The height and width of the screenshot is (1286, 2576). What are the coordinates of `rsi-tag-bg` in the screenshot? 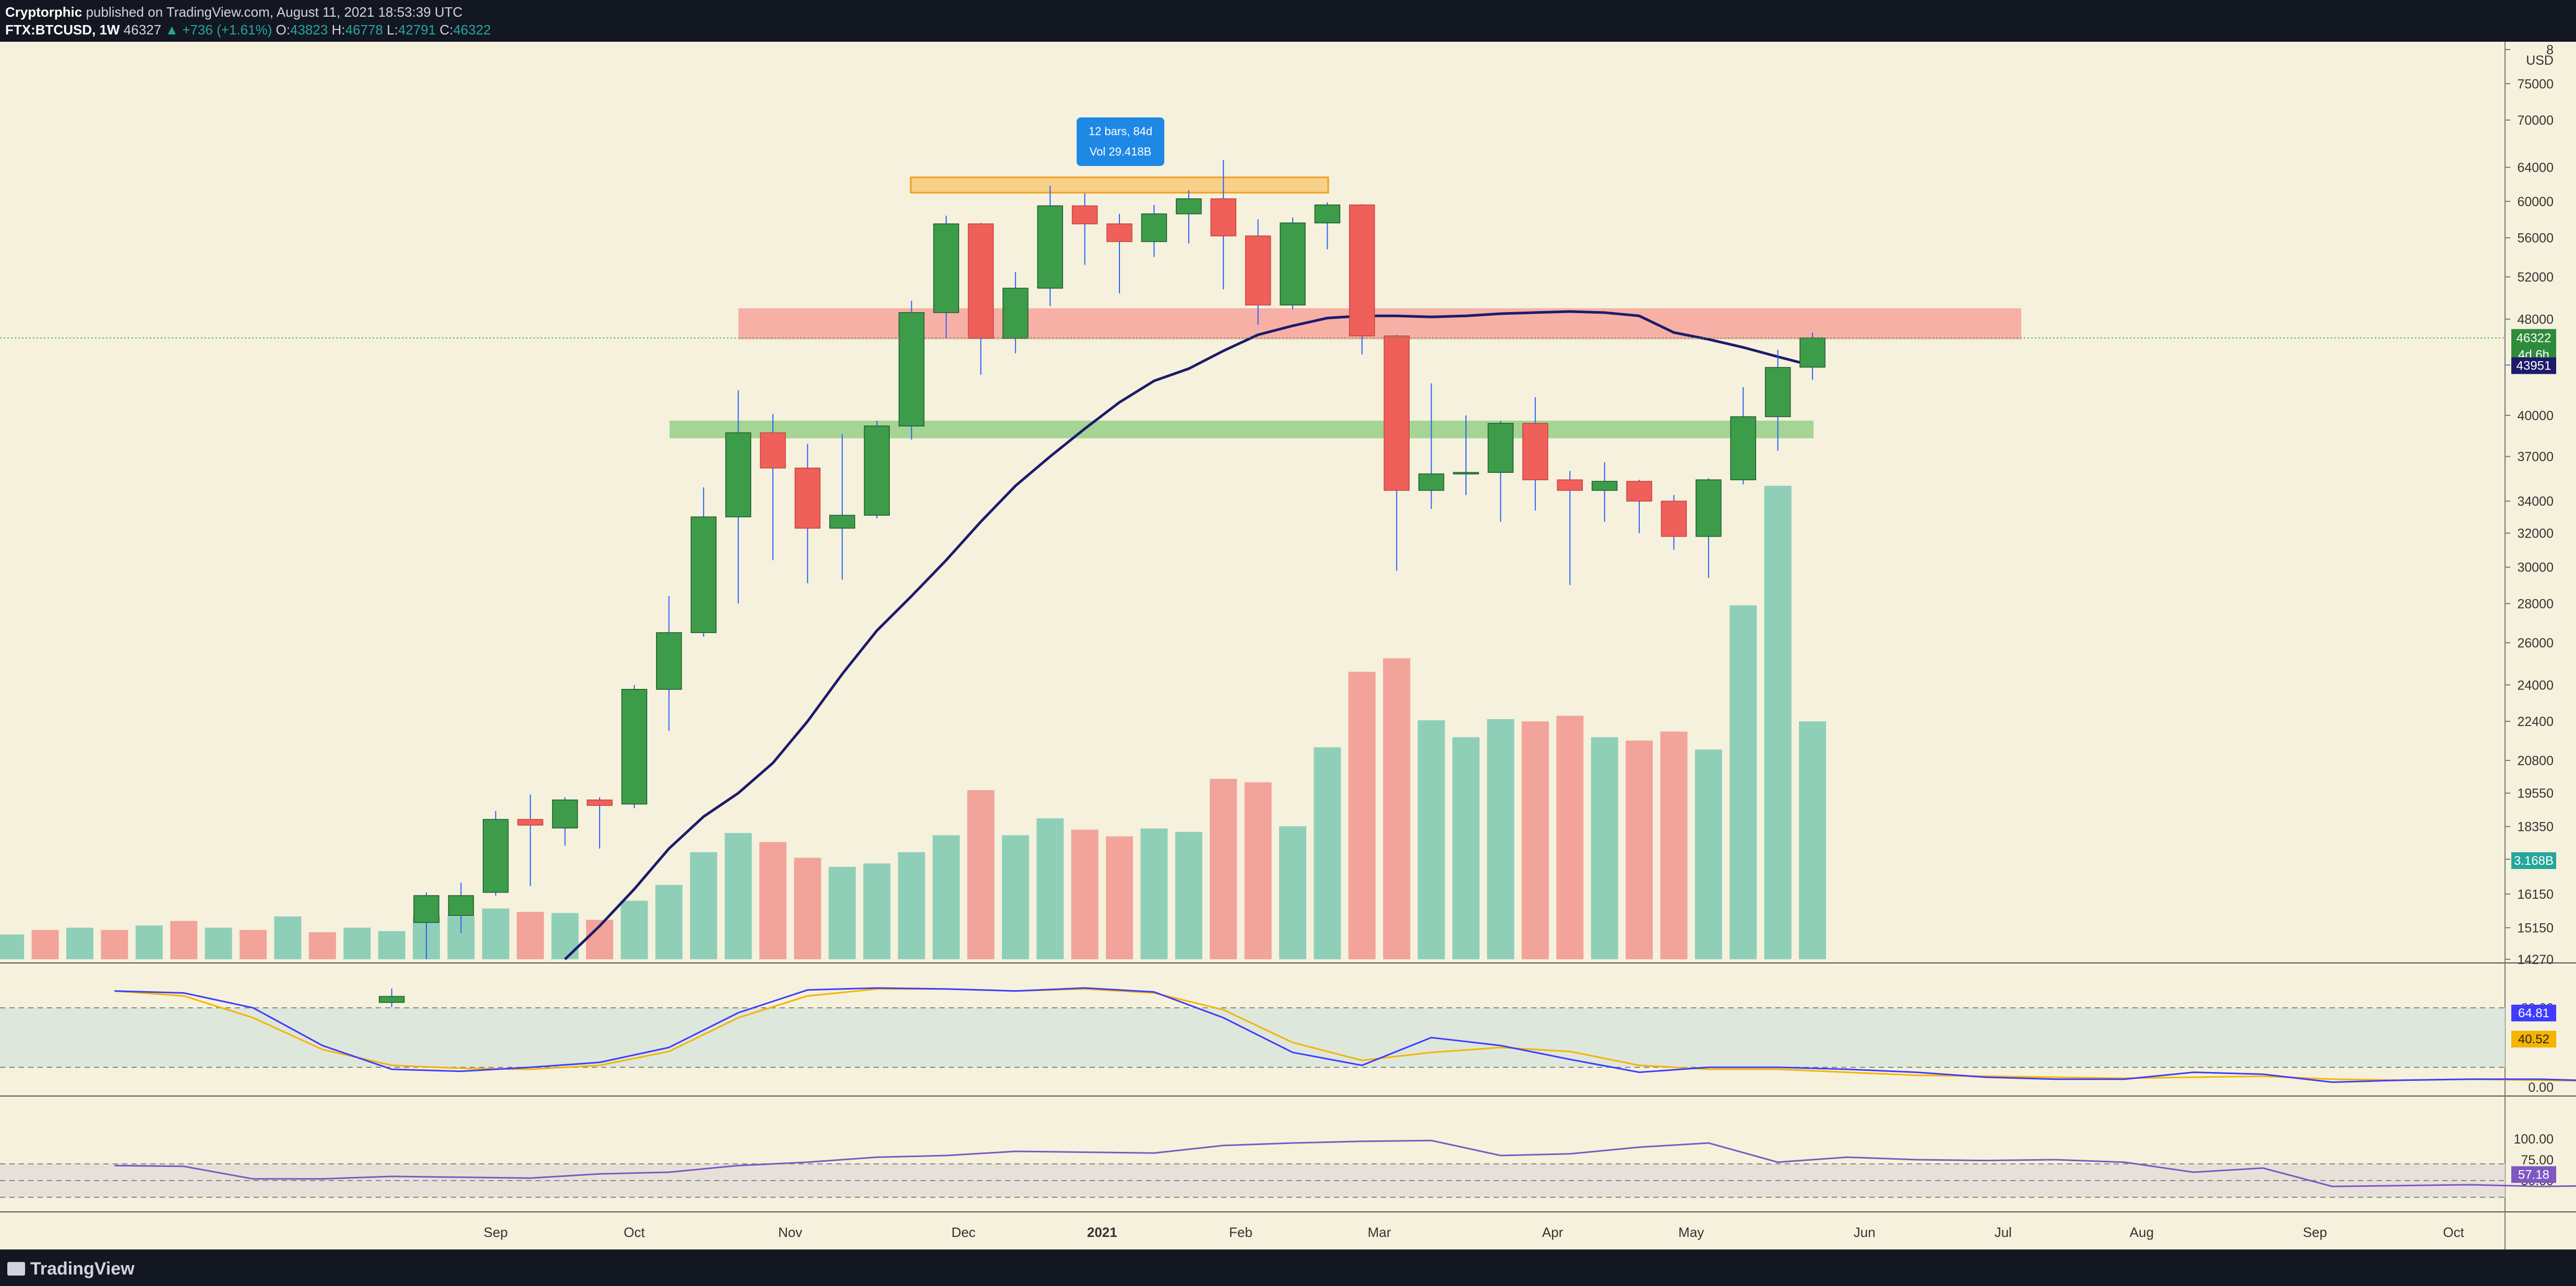 It's located at (2533, 1174).